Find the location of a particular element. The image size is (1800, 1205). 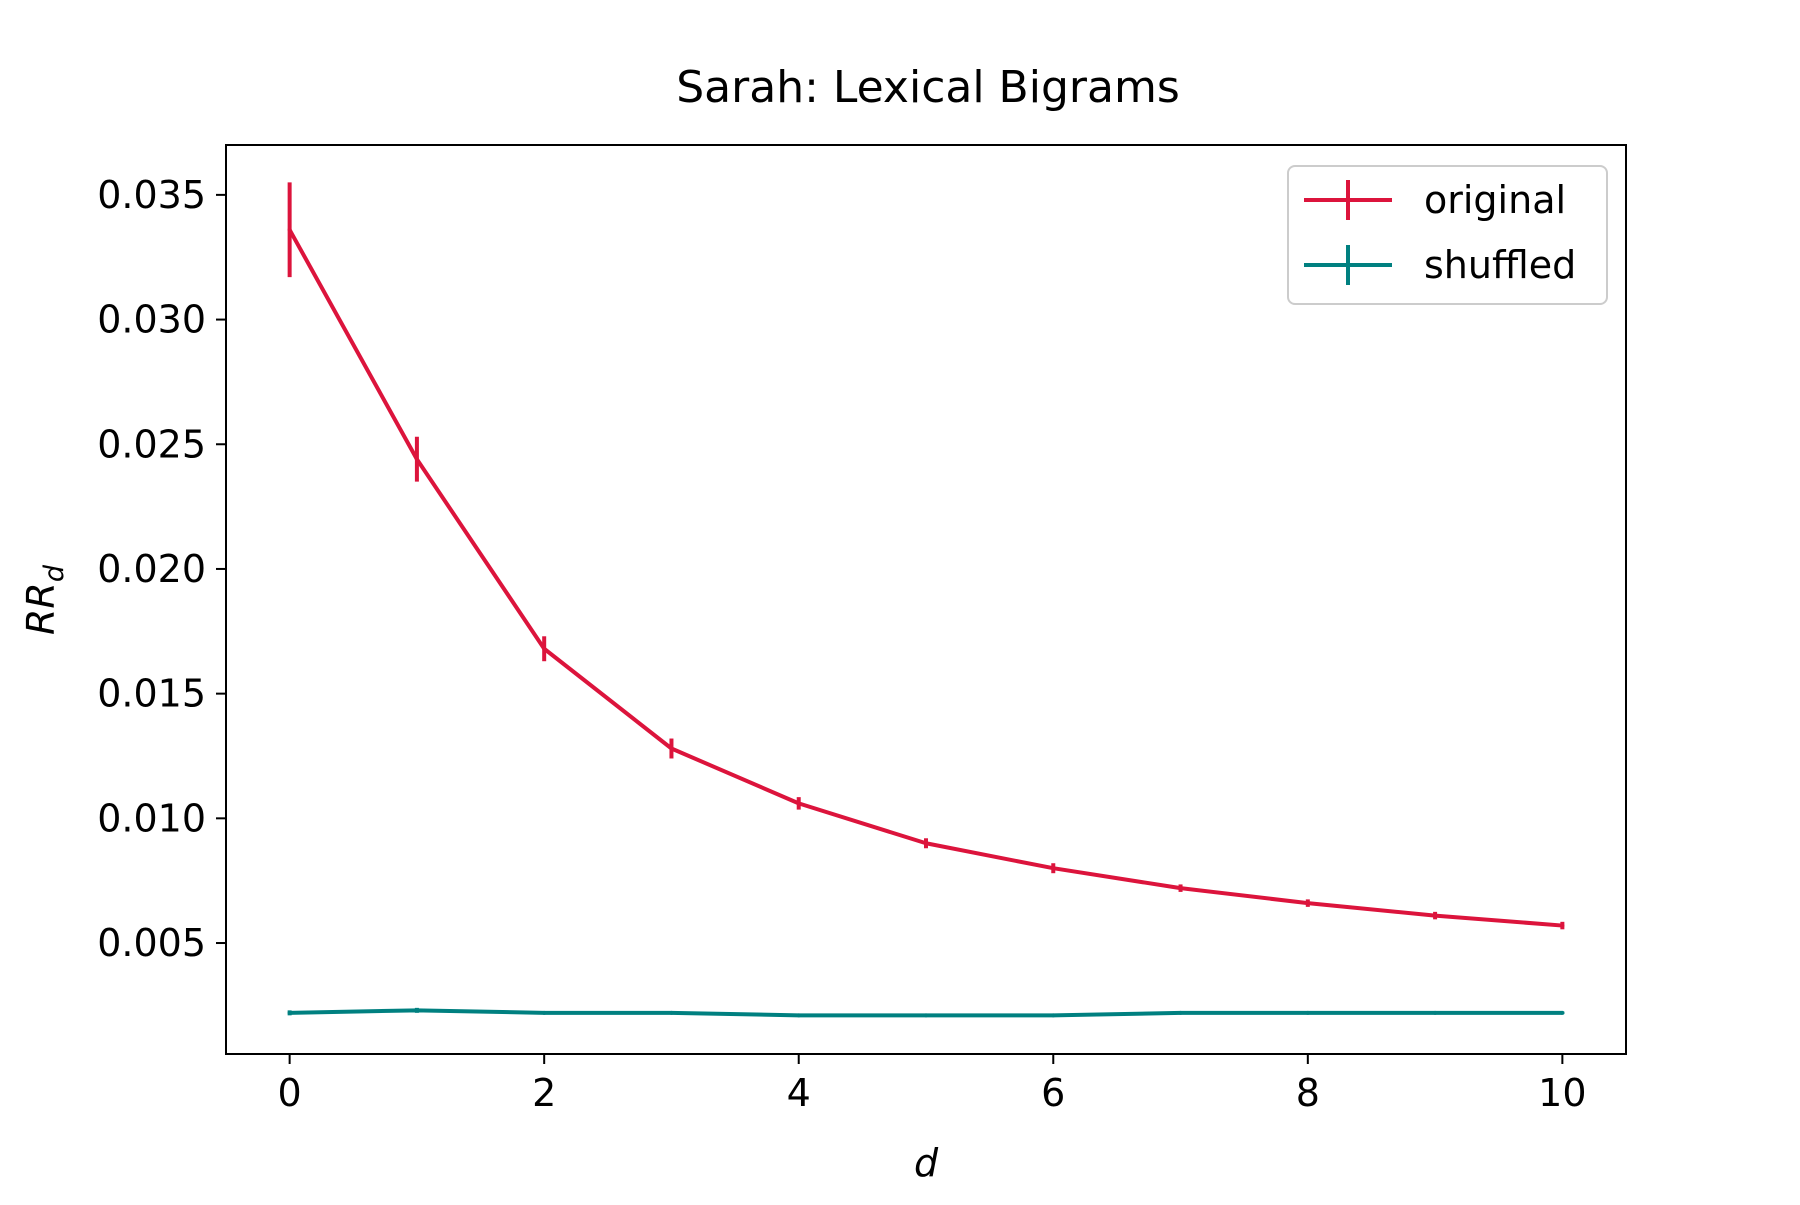

x-tick-label: 6 is located at coordinates (1053, 1093).